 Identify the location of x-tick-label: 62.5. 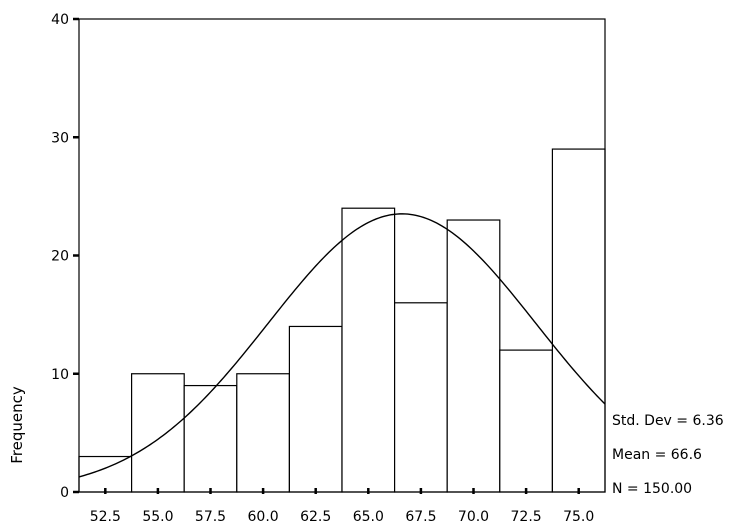
(315, 517).